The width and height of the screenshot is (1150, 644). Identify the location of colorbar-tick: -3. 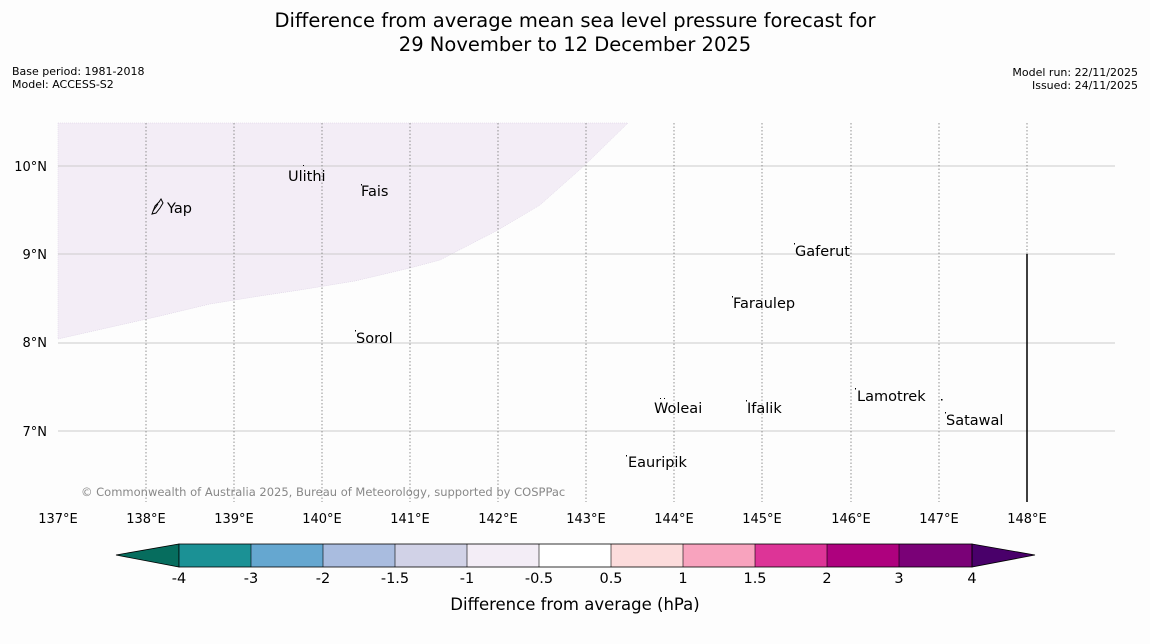
(251, 579).